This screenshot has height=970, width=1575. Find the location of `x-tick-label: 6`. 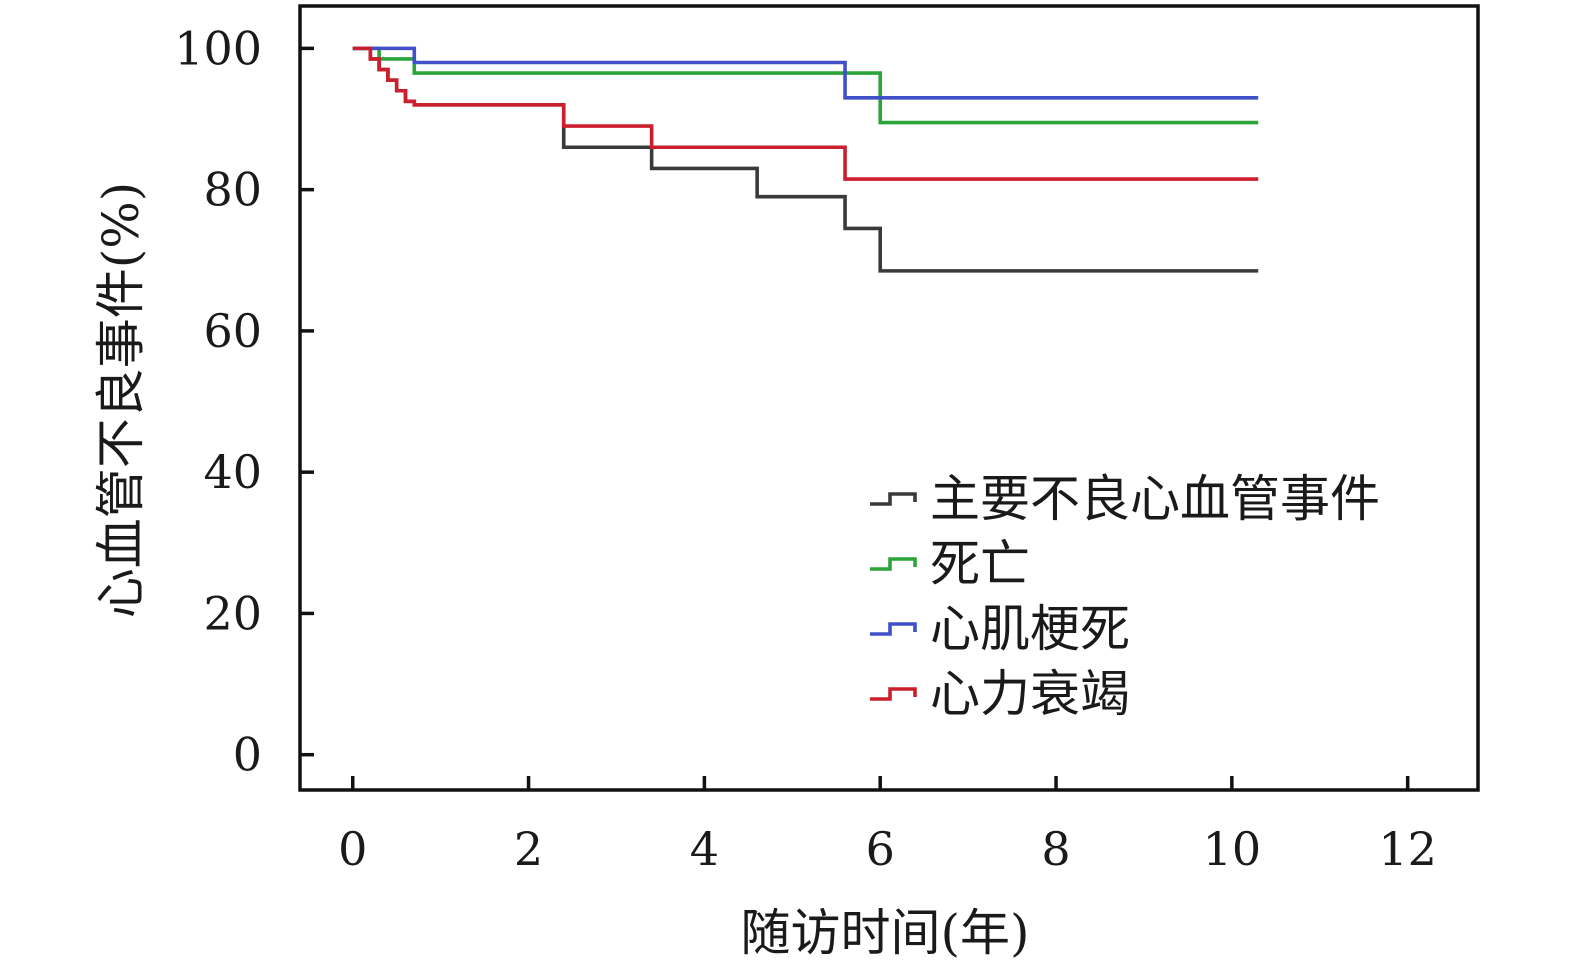

x-tick-label: 6 is located at coordinates (880, 849).